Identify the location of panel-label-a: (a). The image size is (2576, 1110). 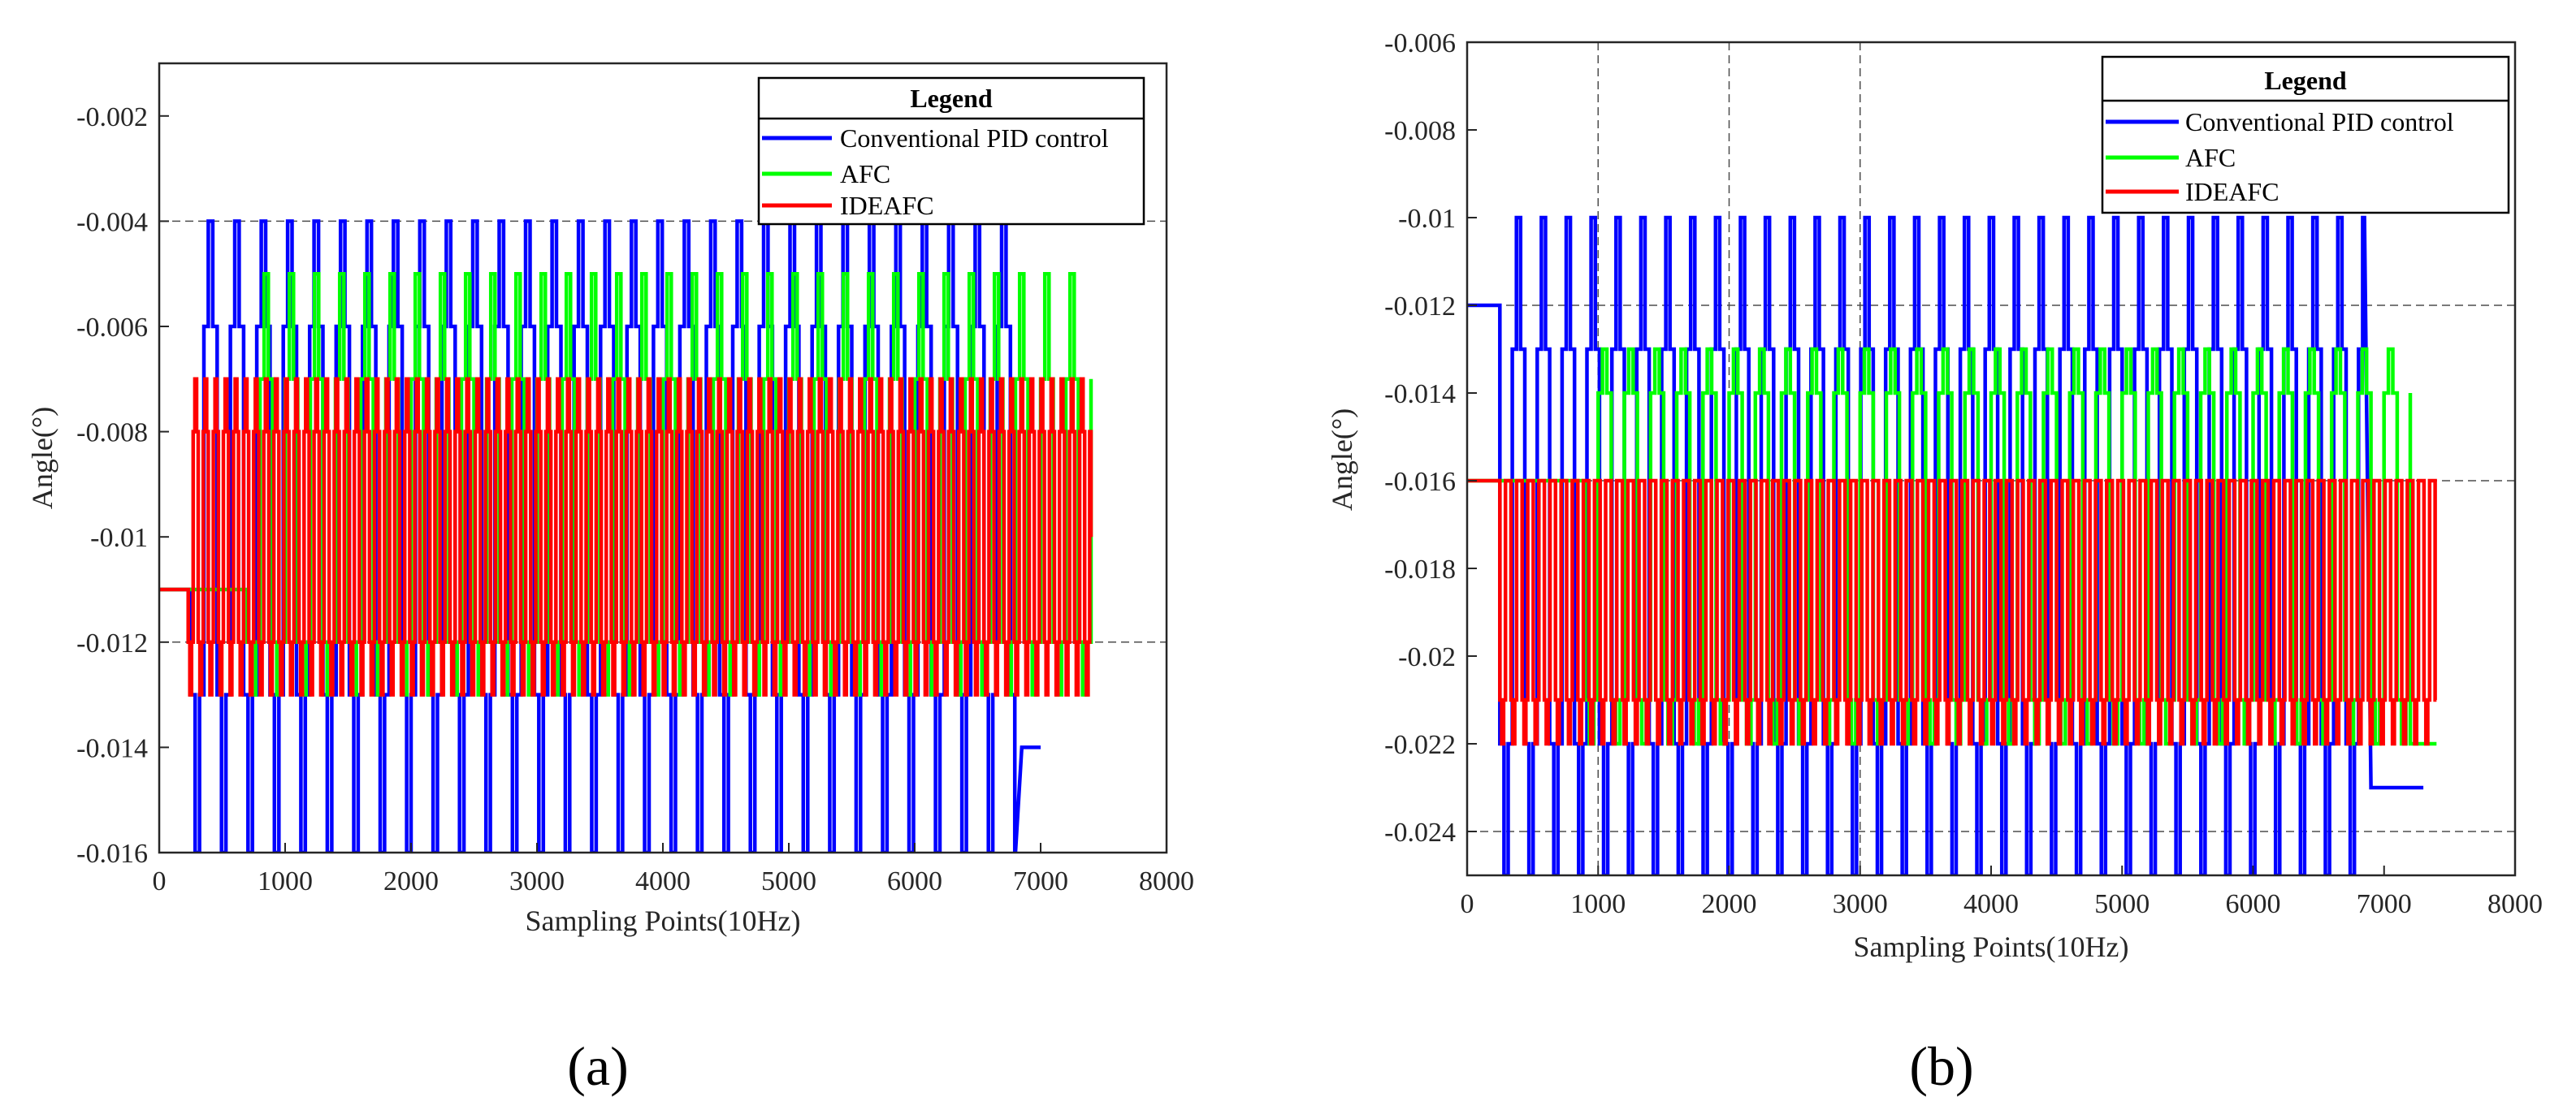
(597, 1066).